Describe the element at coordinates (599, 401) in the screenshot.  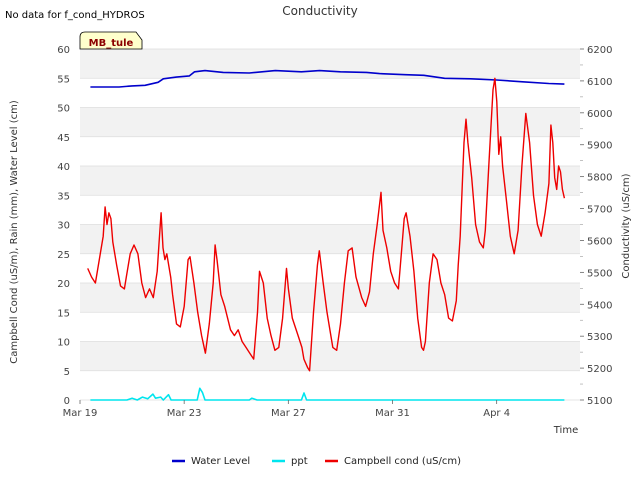
I see `right-tick-label: 5100` at that location.